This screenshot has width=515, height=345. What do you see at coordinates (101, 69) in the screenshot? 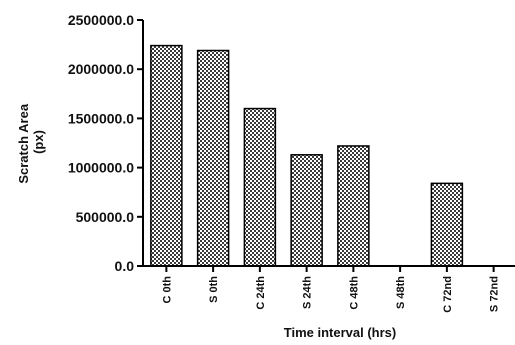
I see `y-tick-label: 2000000.0` at bounding box center [101, 69].